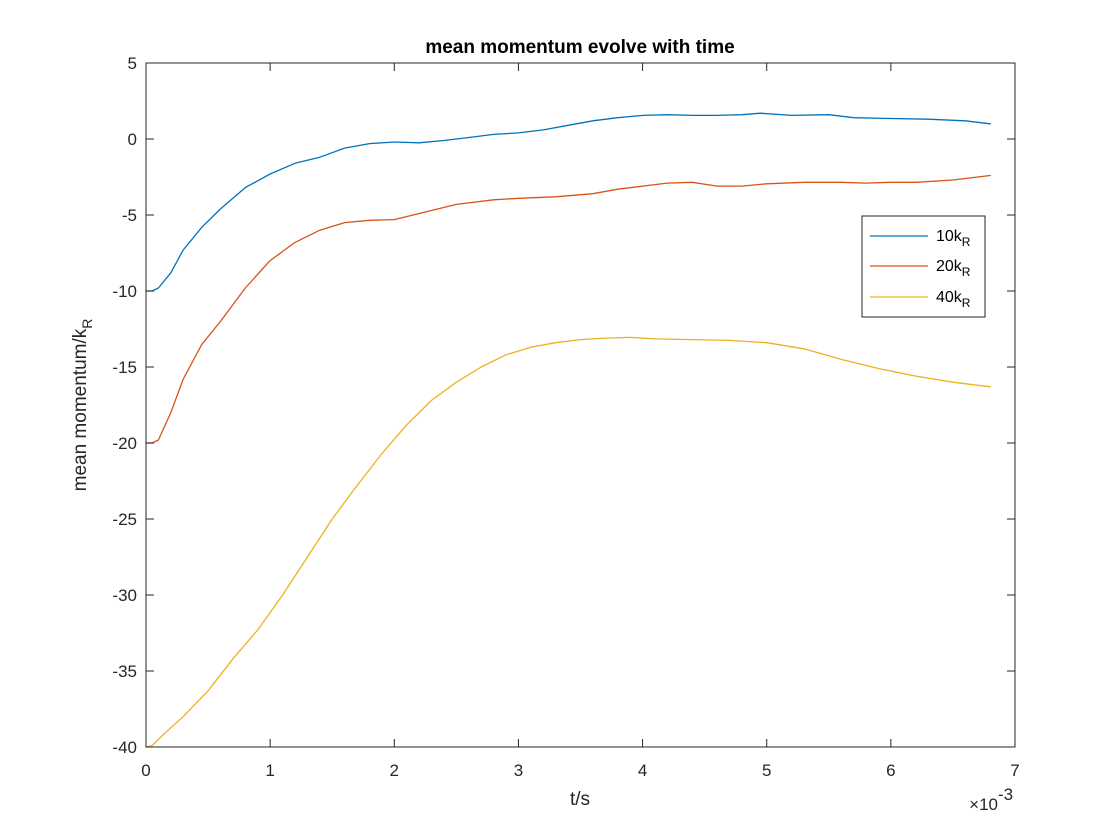  Describe the element at coordinates (579, 47) in the screenshot. I see `chart-title: mean momentum evolve with time` at that location.